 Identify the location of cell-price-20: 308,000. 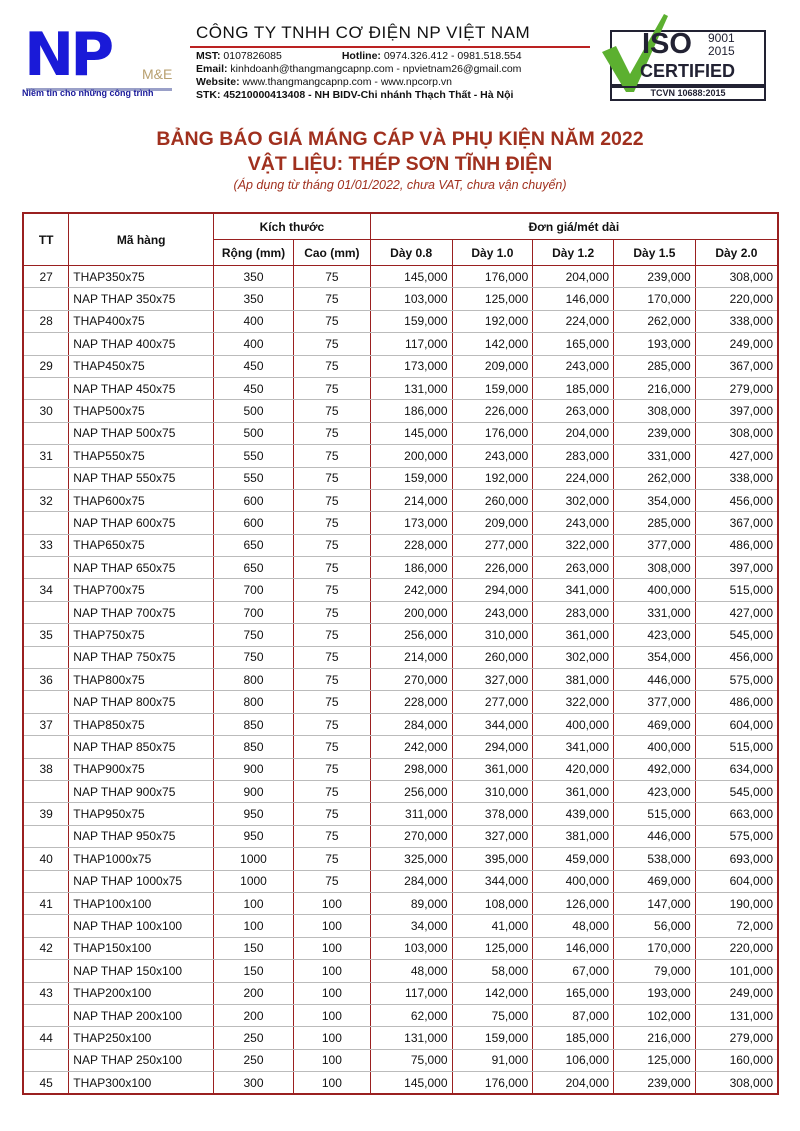
(736, 433).